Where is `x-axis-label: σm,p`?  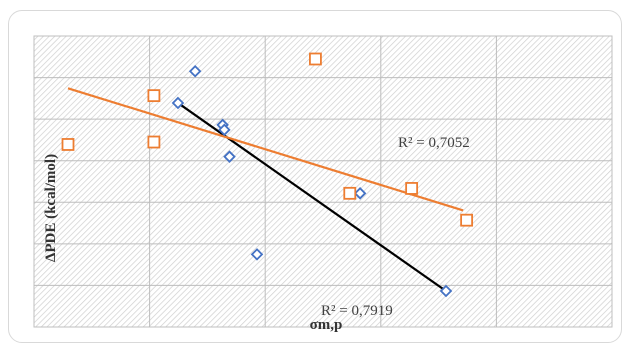 x-axis-label: σm,p is located at coordinates (326, 325).